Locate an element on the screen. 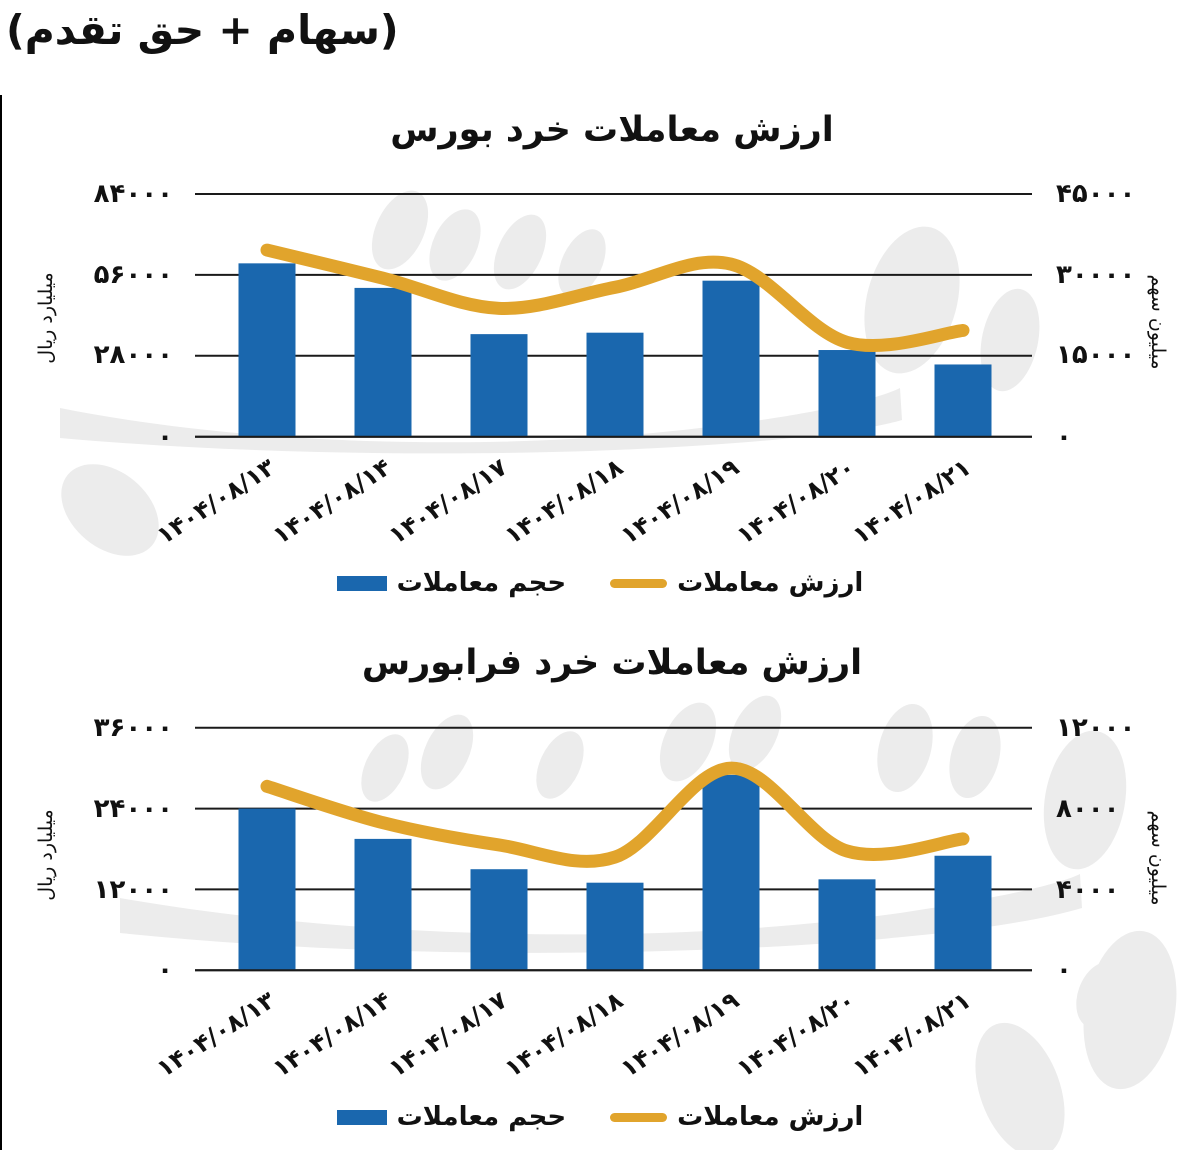 Image resolution: width=1200 pixels, height=1150 pixels. axis-tick-label: ۴۵۰۰۰ is located at coordinates (1096, 194).